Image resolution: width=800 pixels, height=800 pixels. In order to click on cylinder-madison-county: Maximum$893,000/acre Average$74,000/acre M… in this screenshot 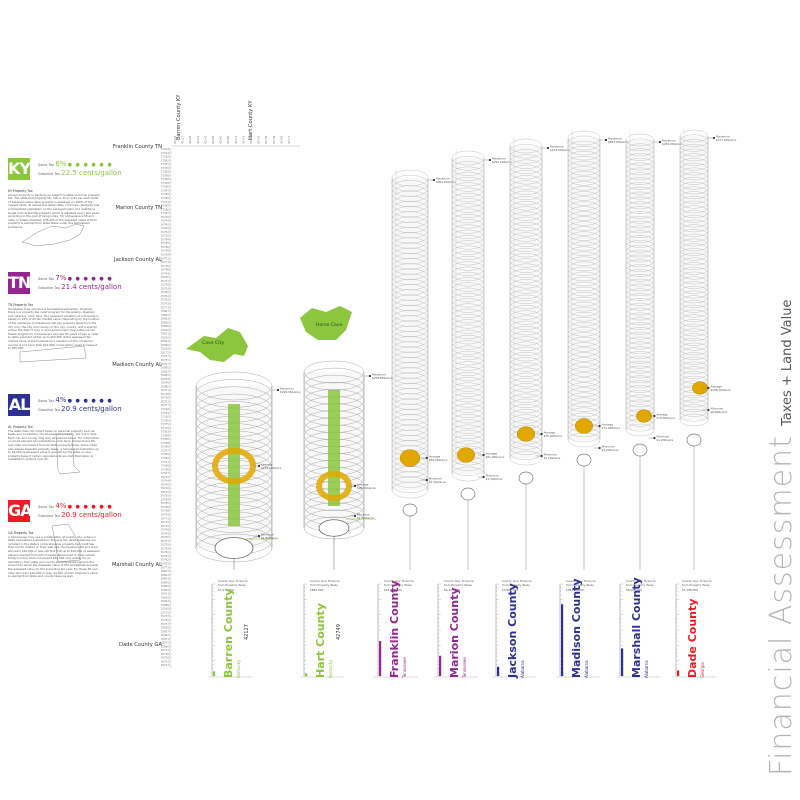, I will do `click(598, 350)`.